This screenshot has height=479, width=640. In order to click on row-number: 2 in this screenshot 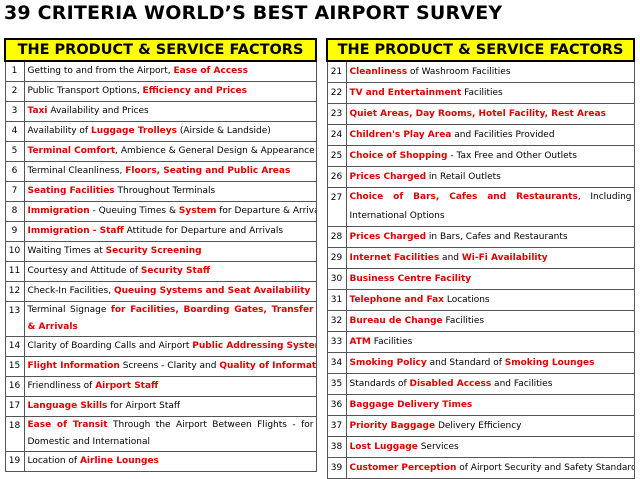, I will do `click(14, 91)`.